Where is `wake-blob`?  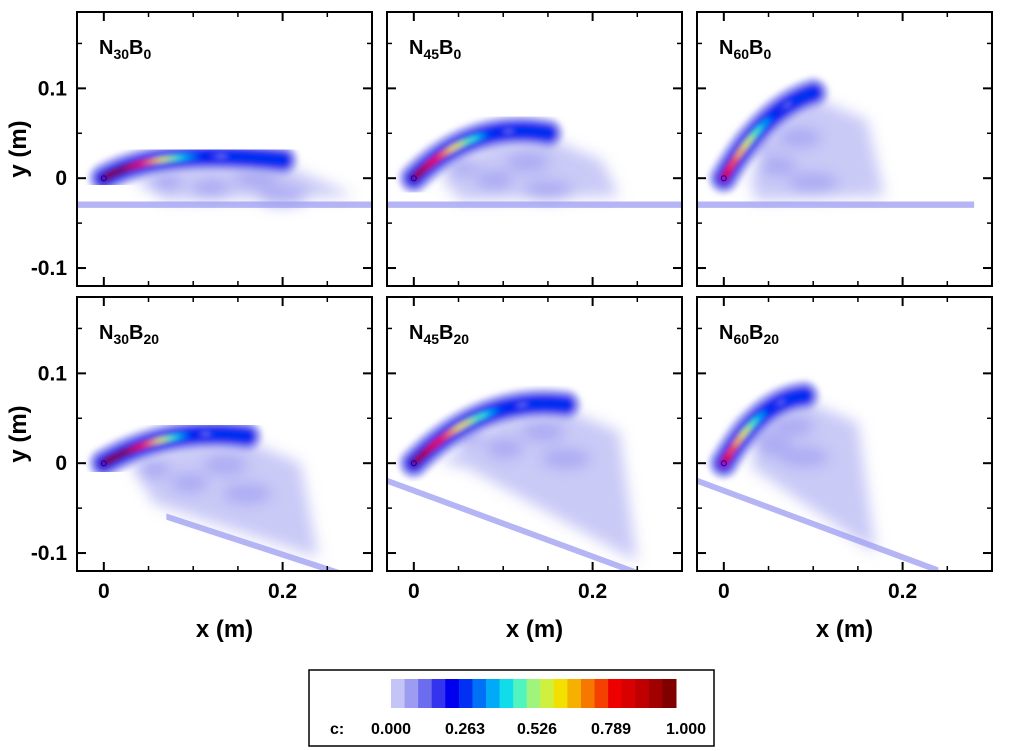 wake-blob is located at coordinates (224, 499).